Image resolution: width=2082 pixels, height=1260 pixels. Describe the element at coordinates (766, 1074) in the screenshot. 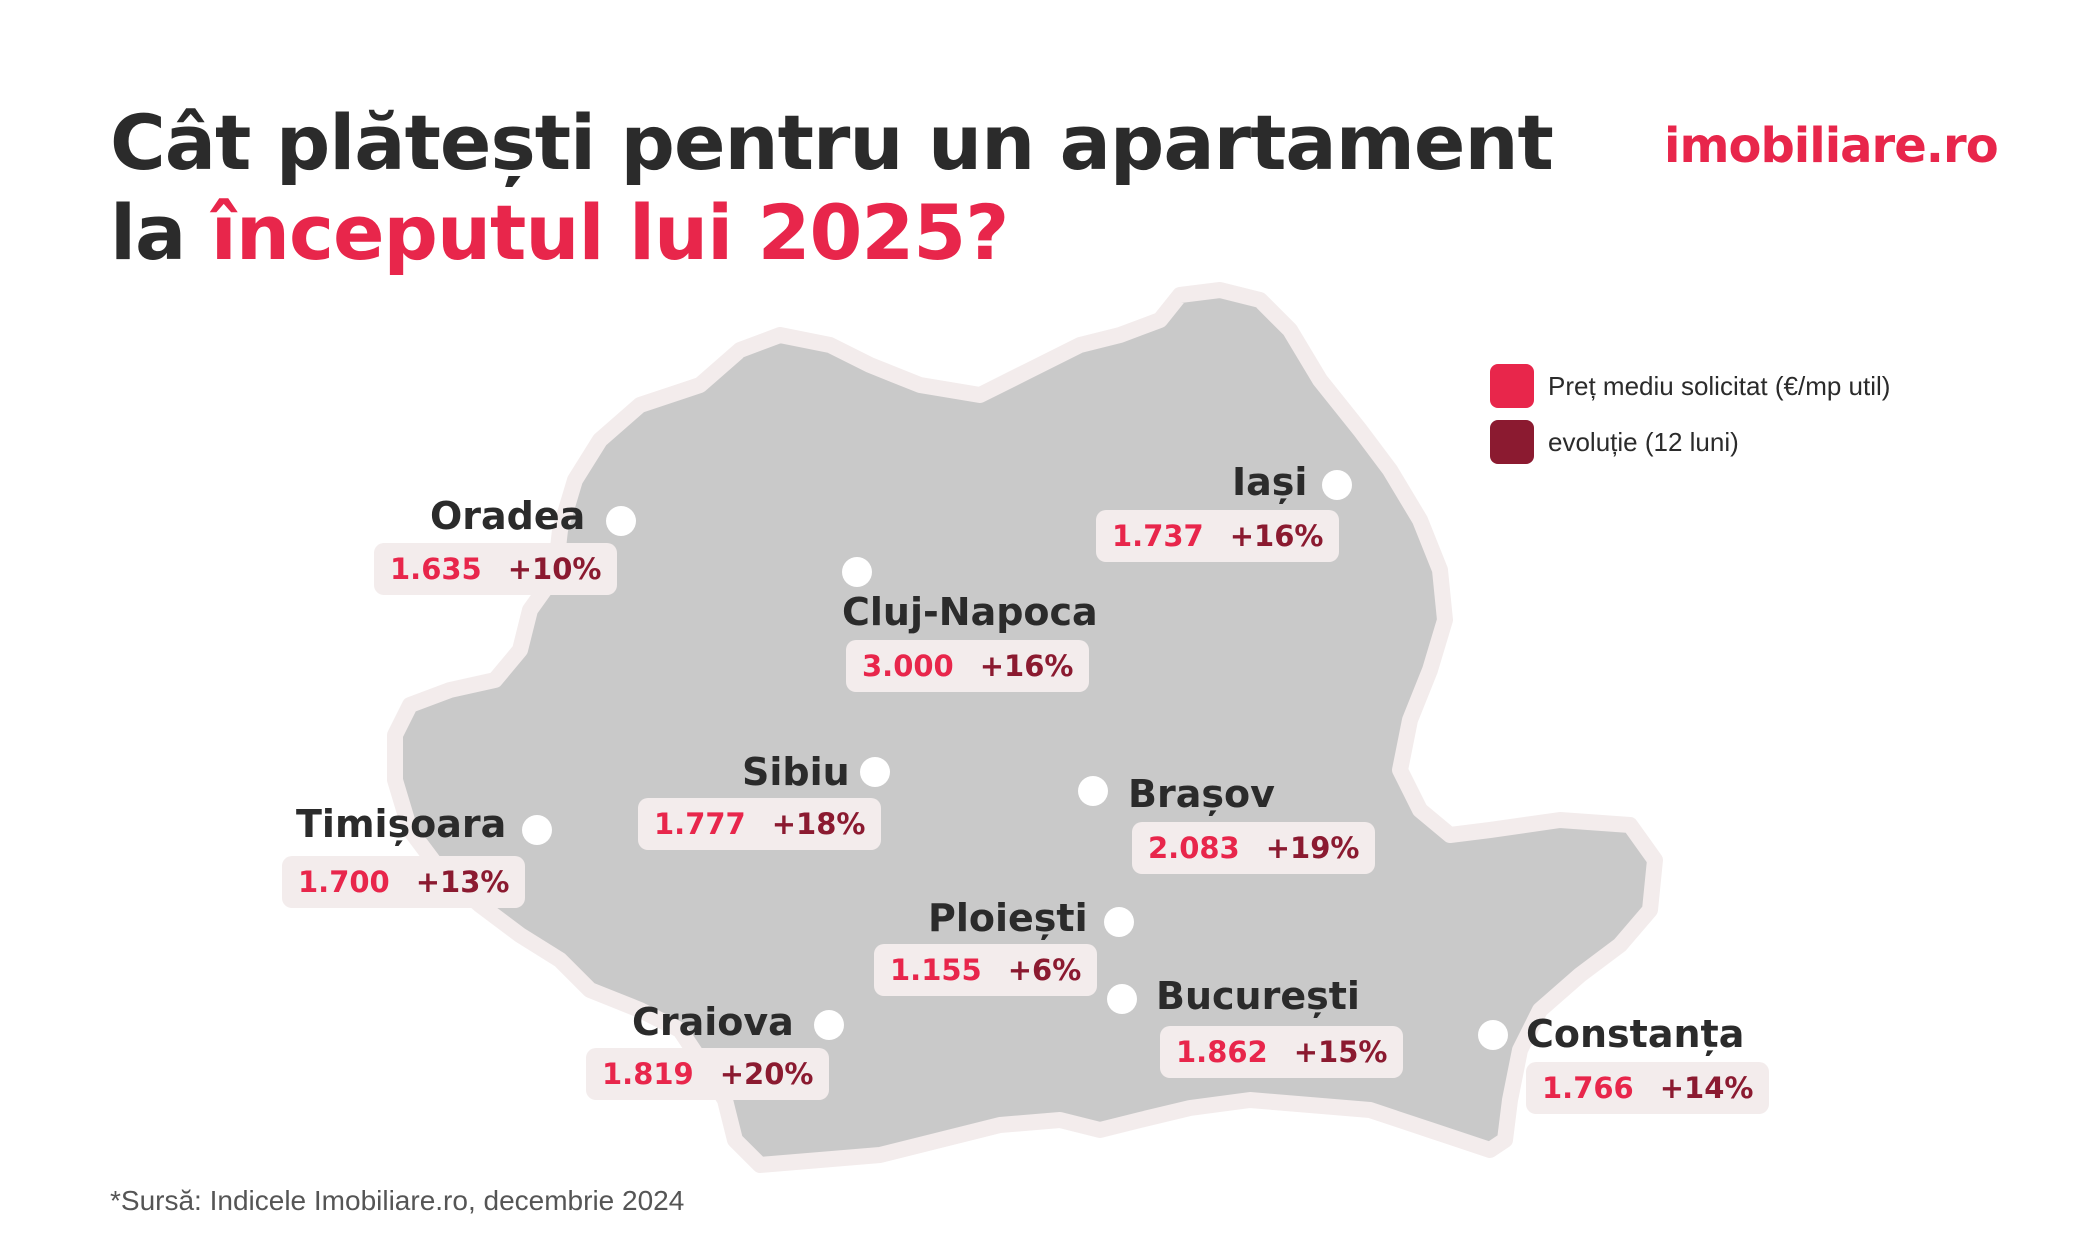

I see `evolution-craiova: +20%` at that location.